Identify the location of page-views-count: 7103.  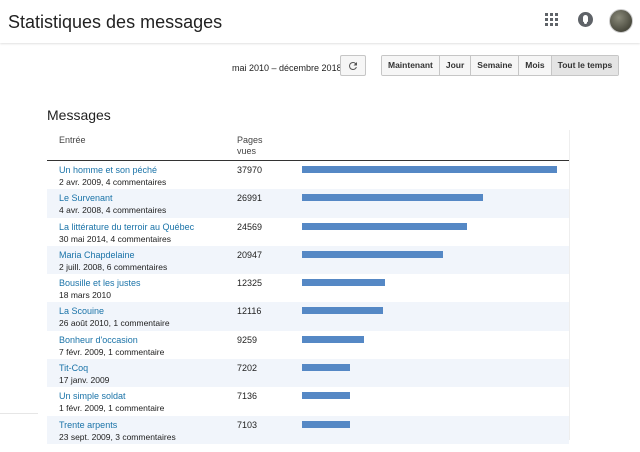
(247, 424).